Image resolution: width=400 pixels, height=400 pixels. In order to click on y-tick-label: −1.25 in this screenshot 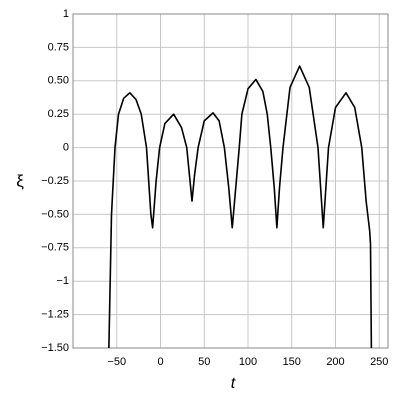, I will do `click(55, 315)`.